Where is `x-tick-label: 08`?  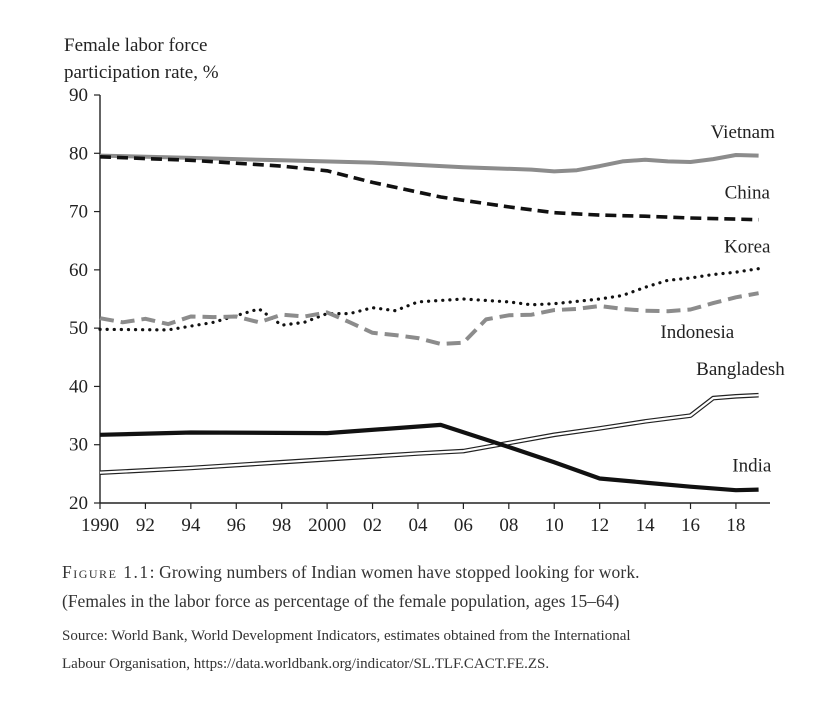
x-tick-label: 08 is located at coordinates (508, 525).